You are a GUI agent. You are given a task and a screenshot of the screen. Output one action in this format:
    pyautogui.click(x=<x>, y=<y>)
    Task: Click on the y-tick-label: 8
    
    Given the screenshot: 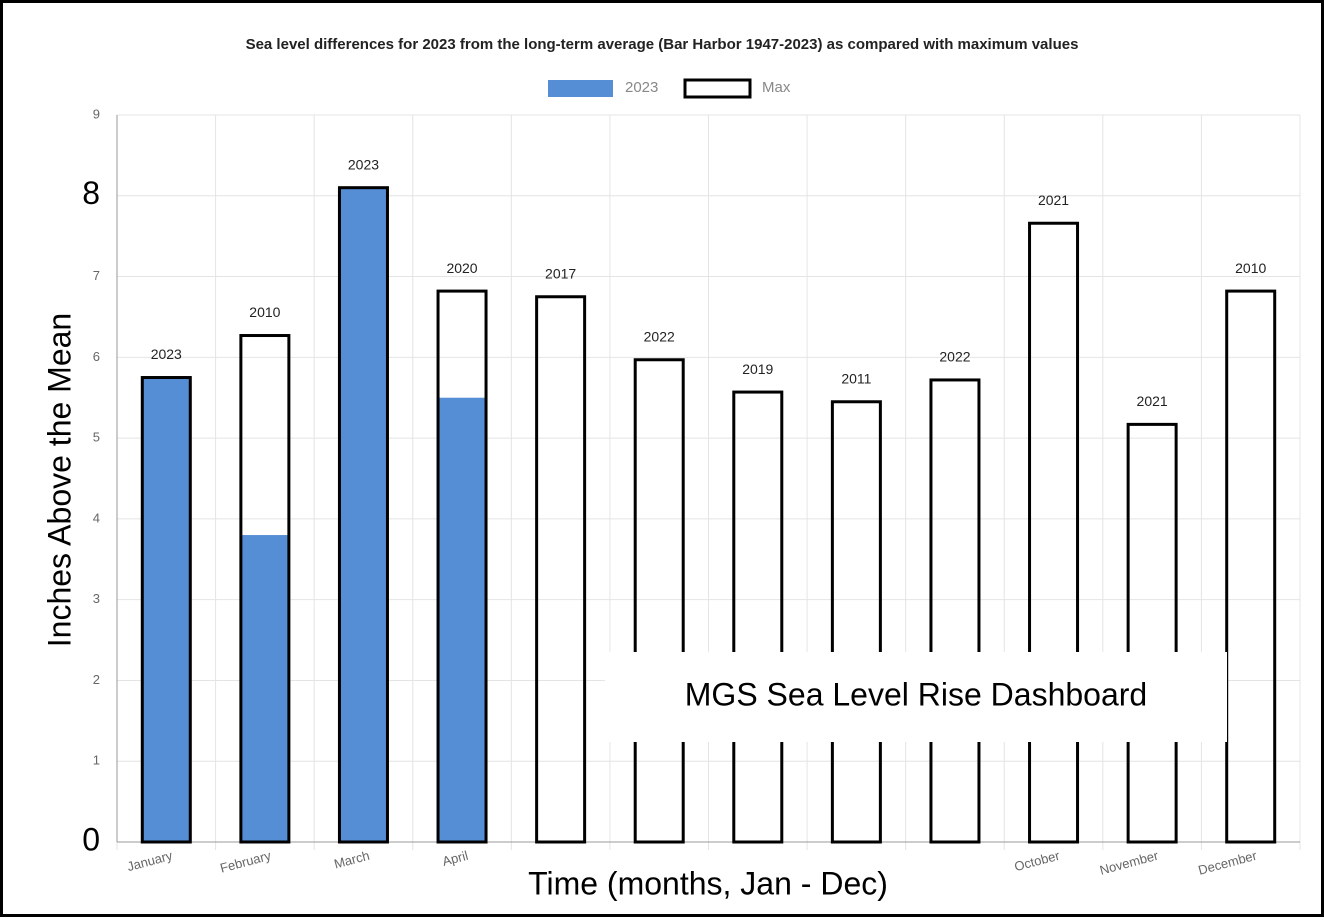 What is the action you would take?
    pyautogui.click(x=91, y=193)
    